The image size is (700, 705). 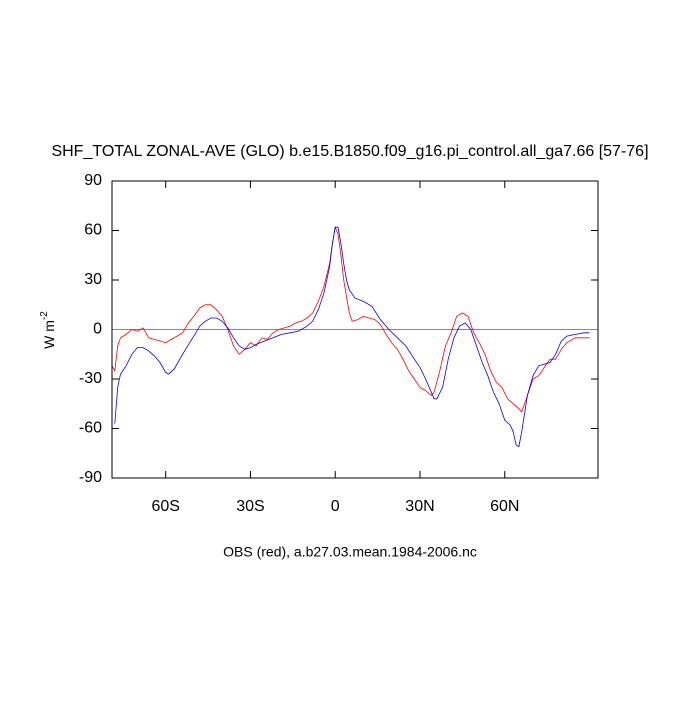 What do you see at coordinates (165, 506) in the screenshot?
I see `x-tick-label: 60S` at bounding box center [165, 506].